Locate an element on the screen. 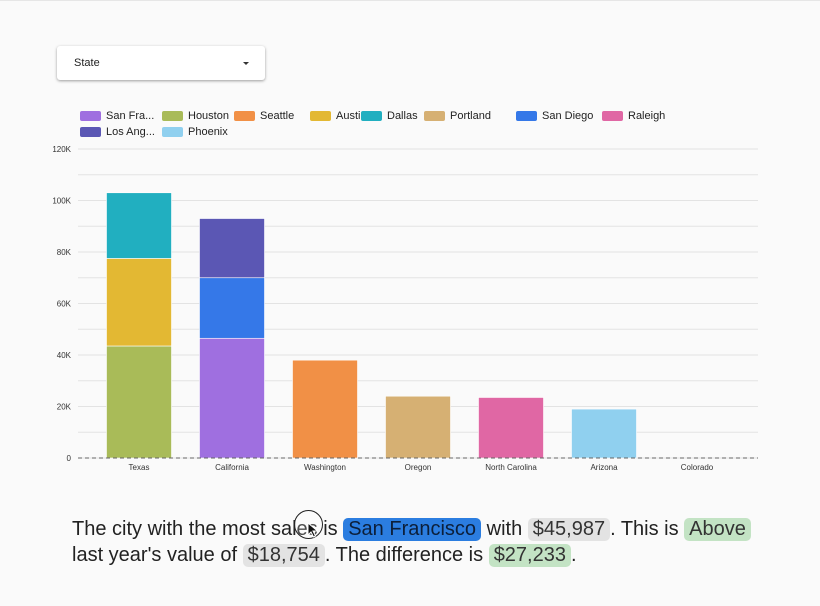 This screenshot has height=606, width=820. difference-chip: $27,233 is located at coordinates (529, 555).